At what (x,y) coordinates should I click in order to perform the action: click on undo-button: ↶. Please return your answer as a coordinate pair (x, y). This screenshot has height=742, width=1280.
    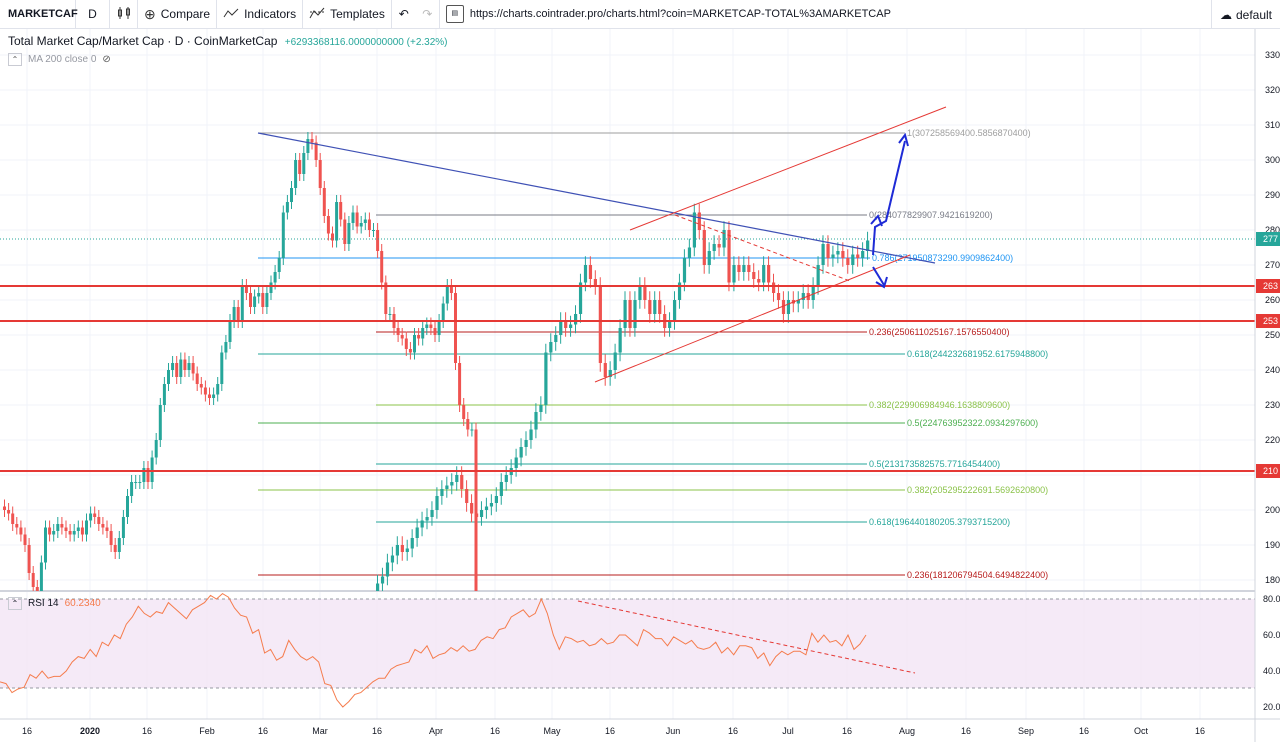
    Looking at the image, I should click on (404, 14).